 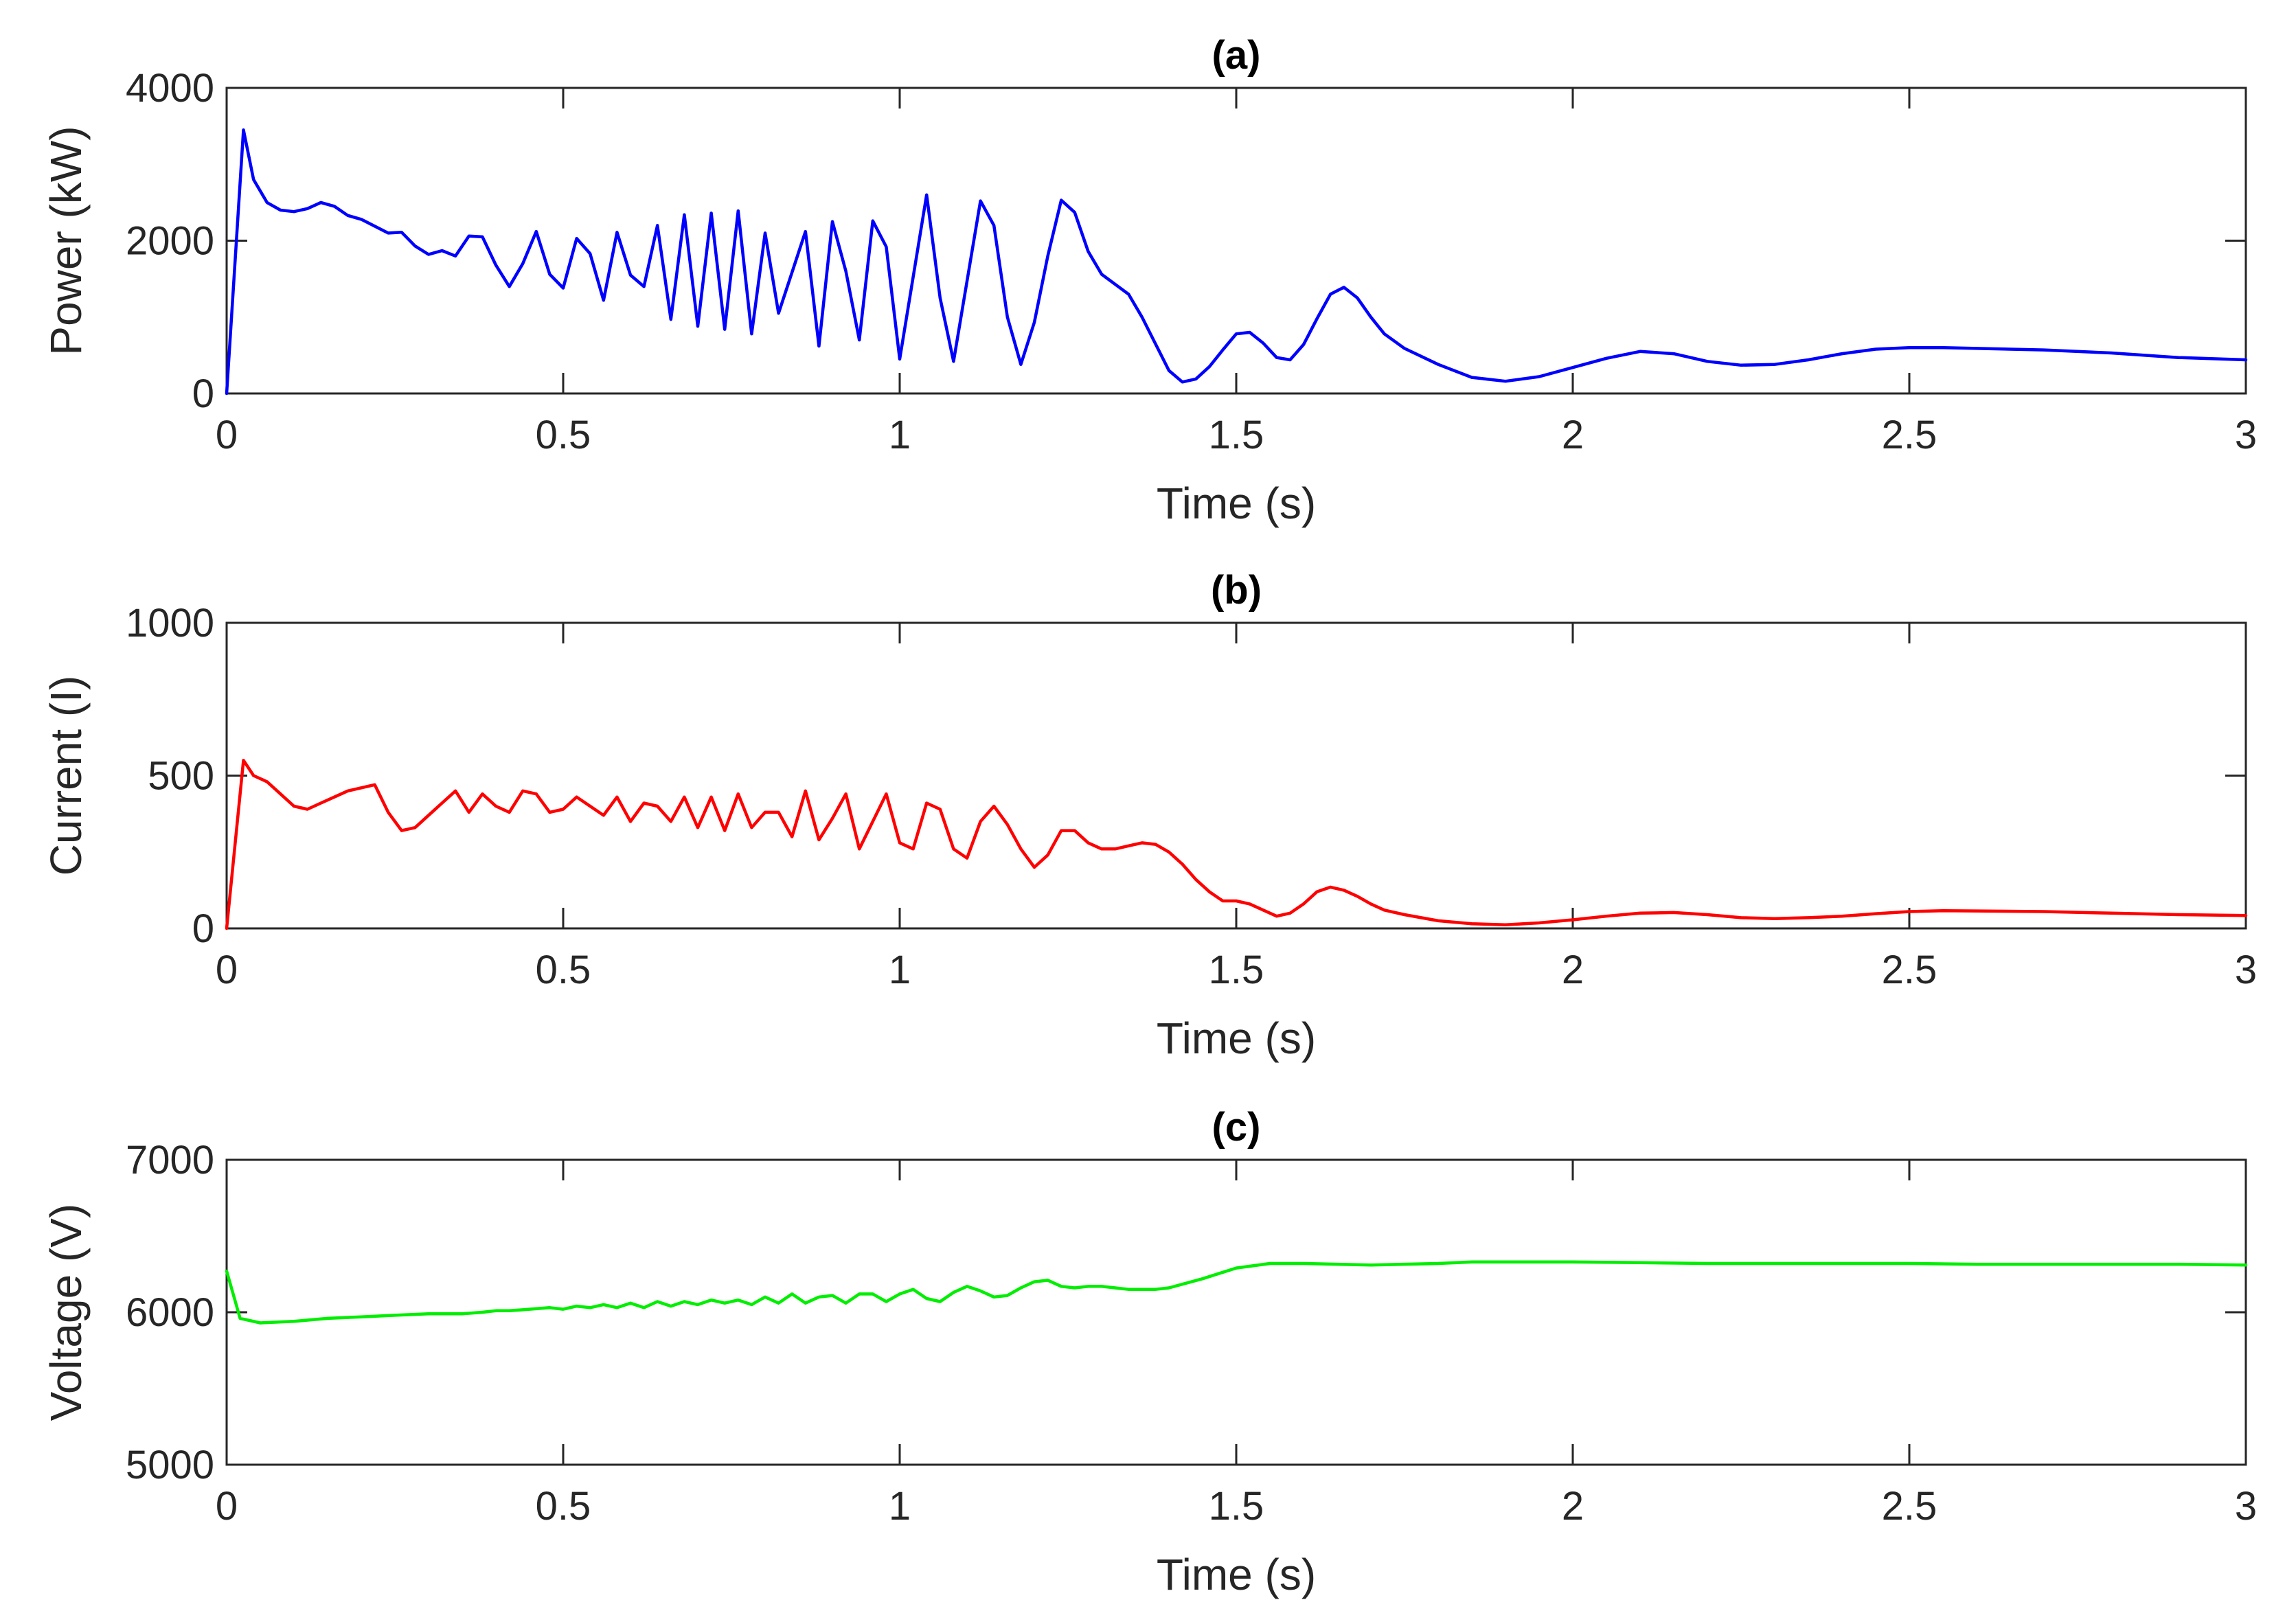 I want to click on series-line-current, so click(x=1236, y=844).